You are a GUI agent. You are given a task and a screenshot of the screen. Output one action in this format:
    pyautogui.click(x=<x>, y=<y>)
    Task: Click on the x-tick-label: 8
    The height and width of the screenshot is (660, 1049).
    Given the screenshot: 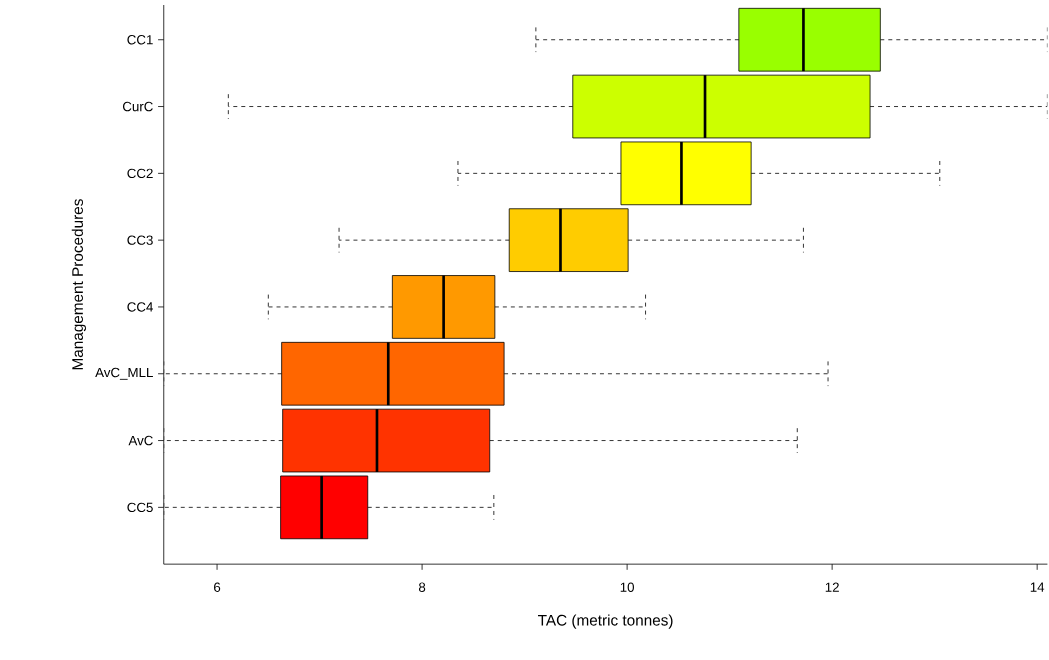 What is the action you would take?
    pyautogui.click(x=422, y=587)
    